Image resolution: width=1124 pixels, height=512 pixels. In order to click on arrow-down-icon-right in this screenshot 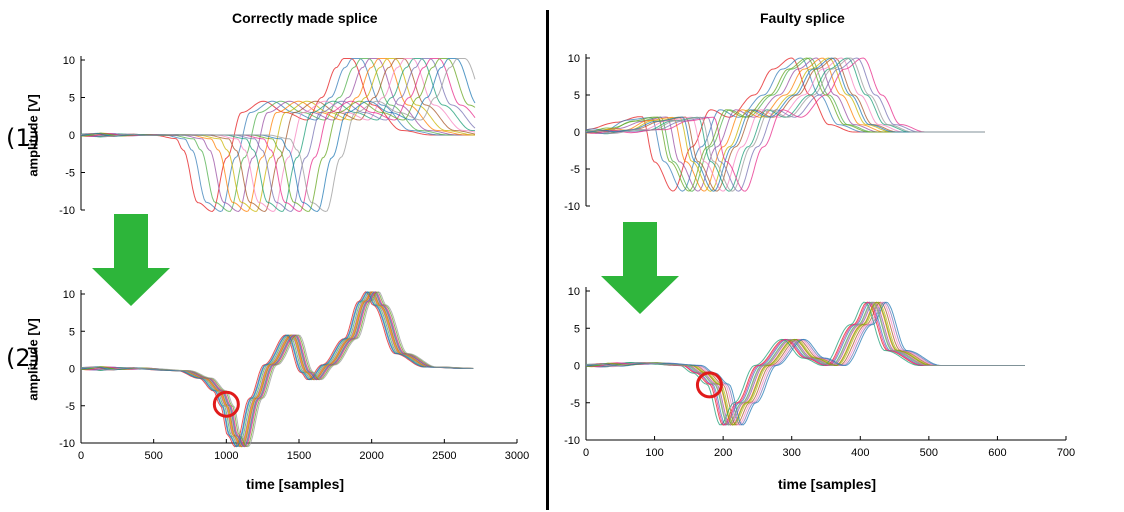, I will do `click(640, 268)`.